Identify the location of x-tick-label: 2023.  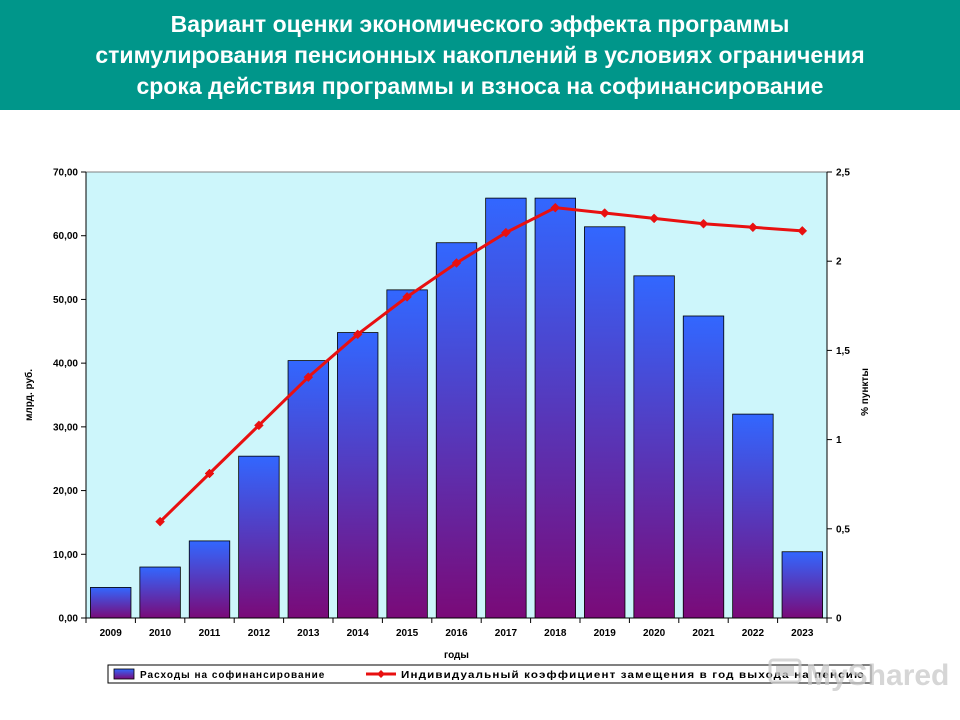
(802, 633).